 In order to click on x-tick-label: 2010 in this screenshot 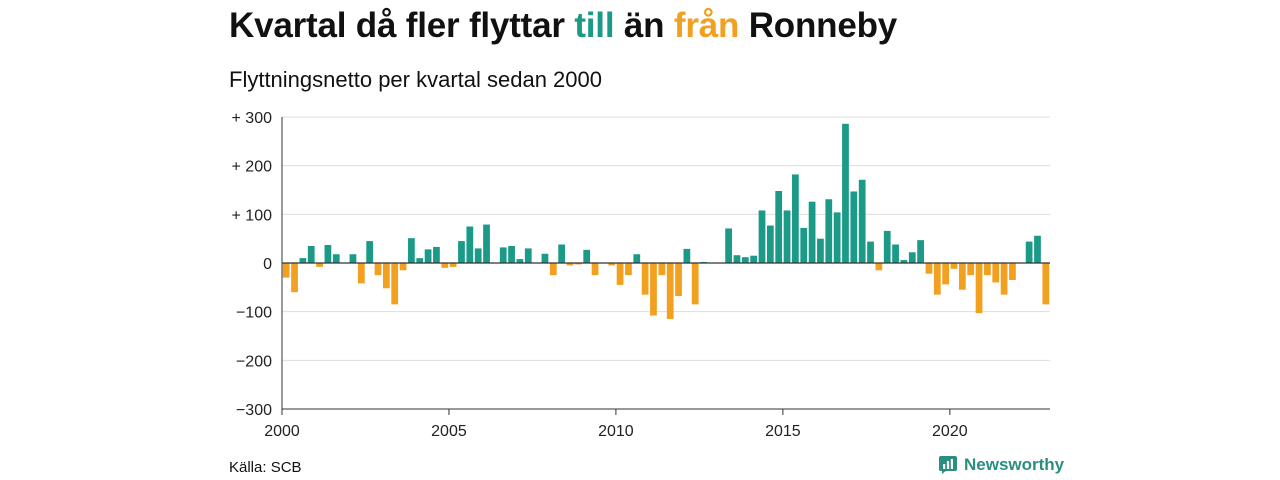, I will do `click(616, 431)`.